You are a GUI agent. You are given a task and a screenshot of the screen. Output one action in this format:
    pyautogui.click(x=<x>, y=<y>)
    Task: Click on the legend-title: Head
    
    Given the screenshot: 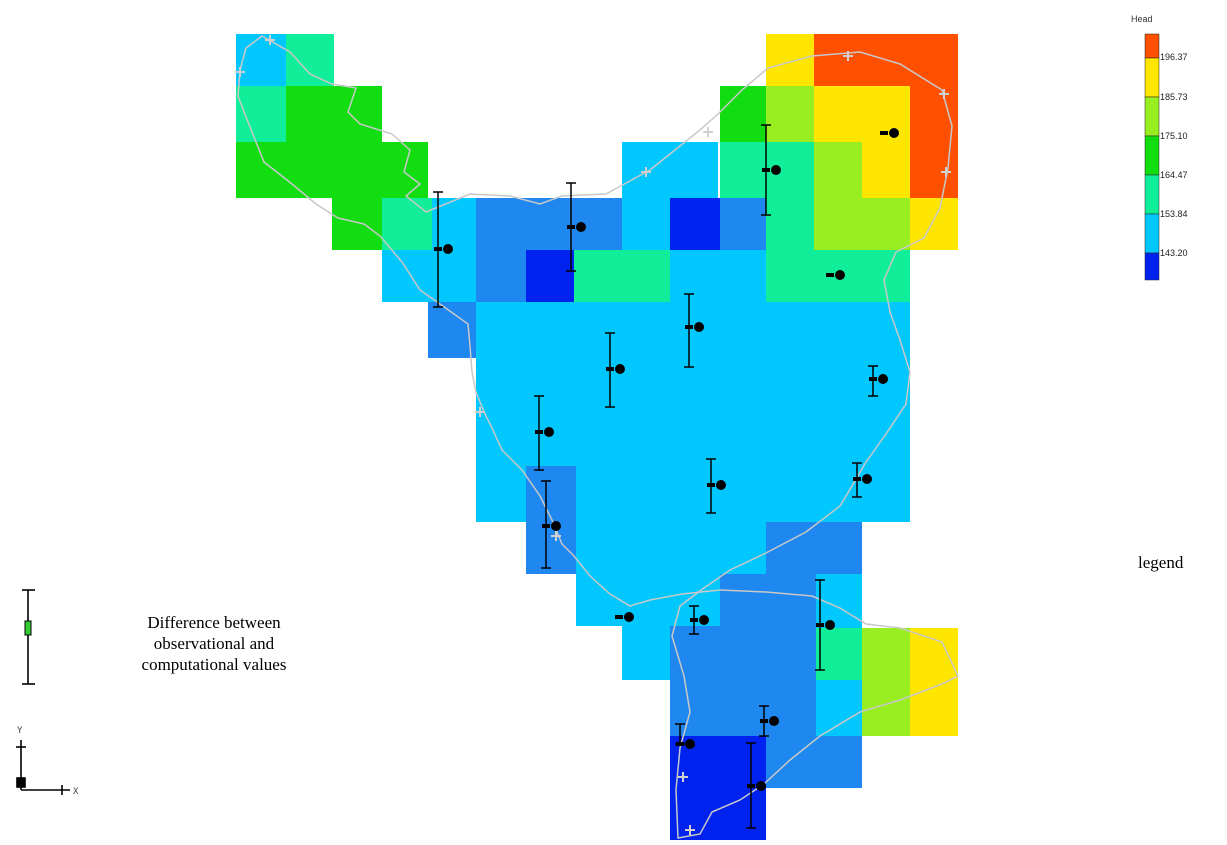 What is the action you would take?
    pyautogui.click(x=1142, y=19)
    